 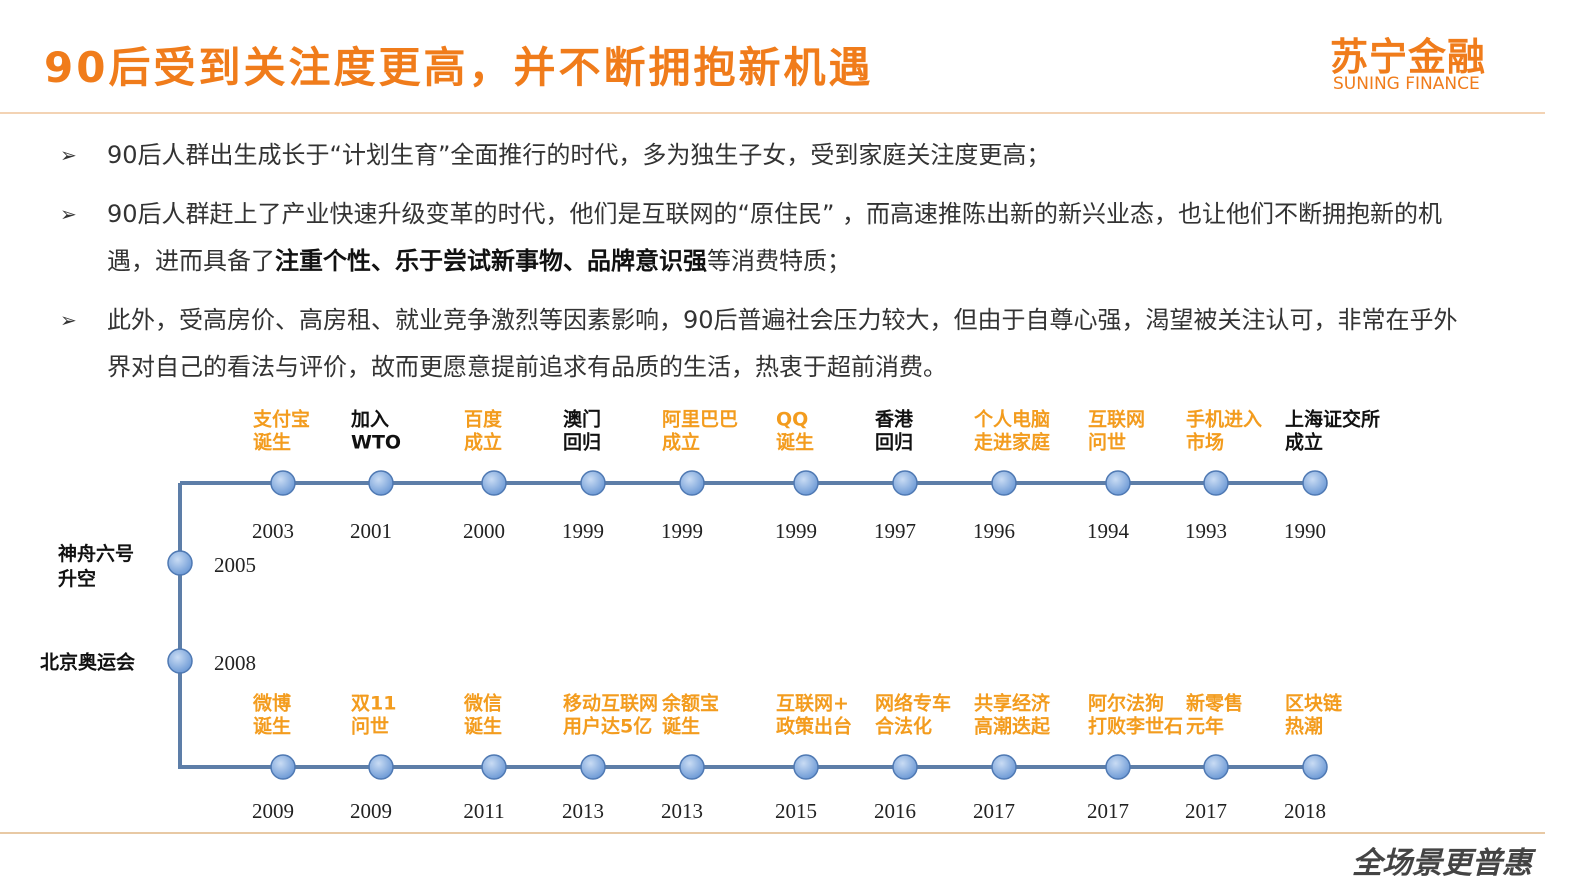 What do you see at coordinates (1126, 703) in the screenshot?
I see `event-label: 阿尔法狗` at bounding box center [1126, 703].